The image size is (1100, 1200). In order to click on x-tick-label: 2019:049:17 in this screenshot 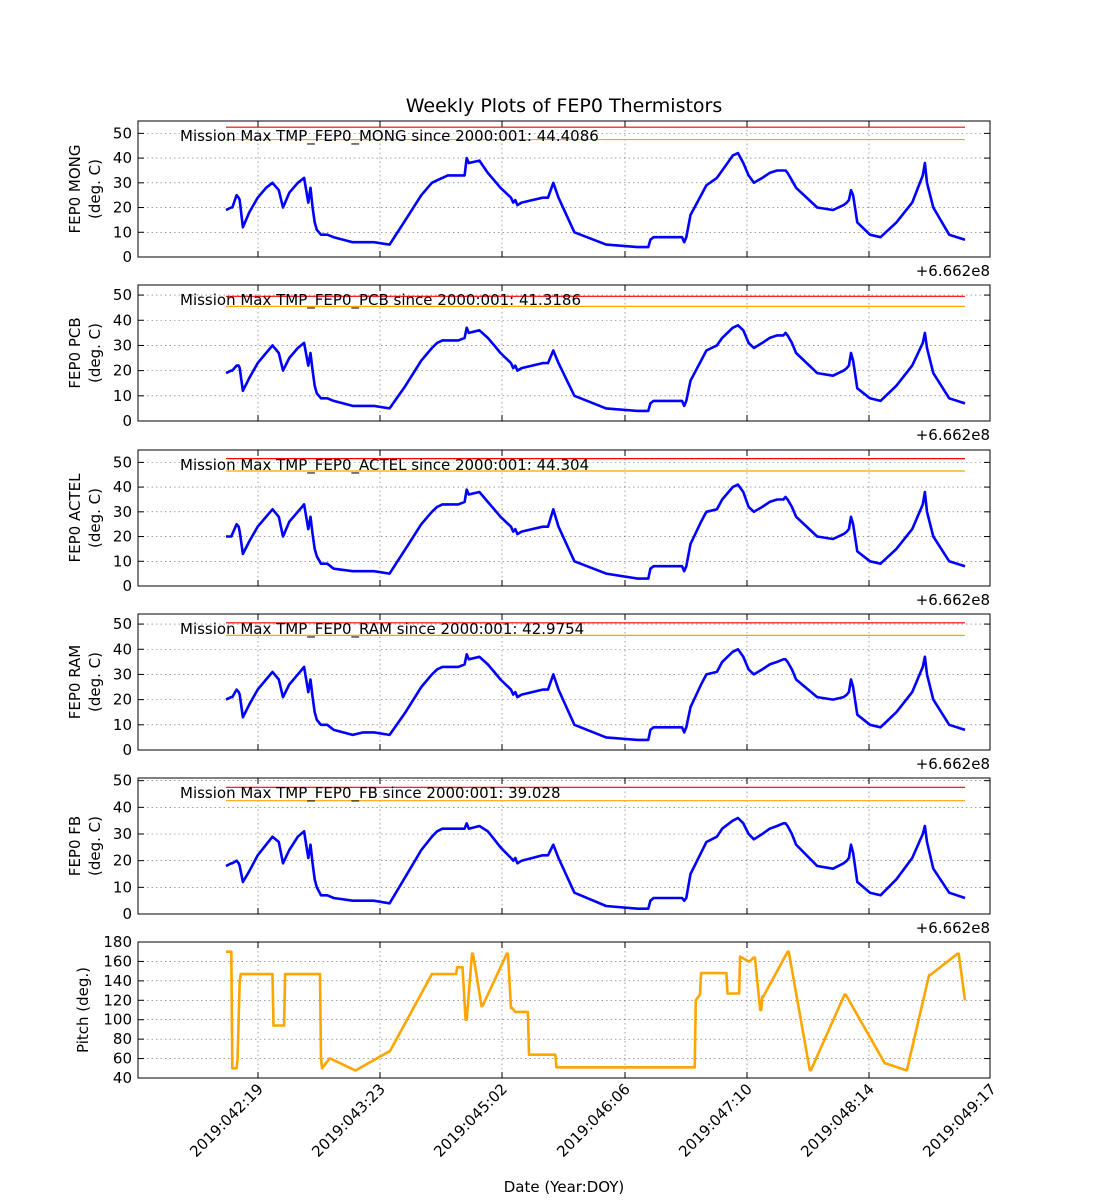, I will do `click(959, 1120)`.